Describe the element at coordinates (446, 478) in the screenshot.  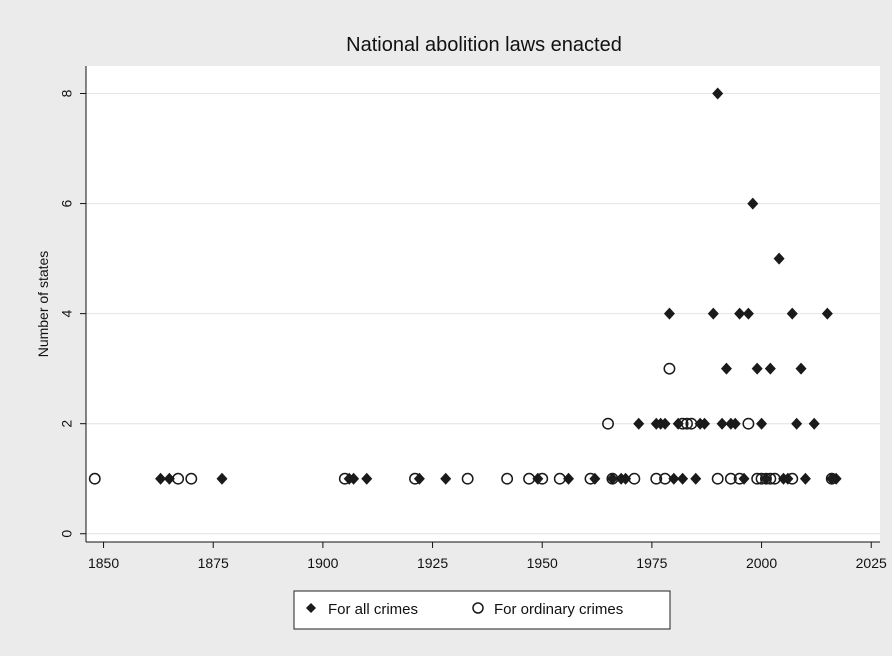
I see `point-all-crimes-1928` at that location.